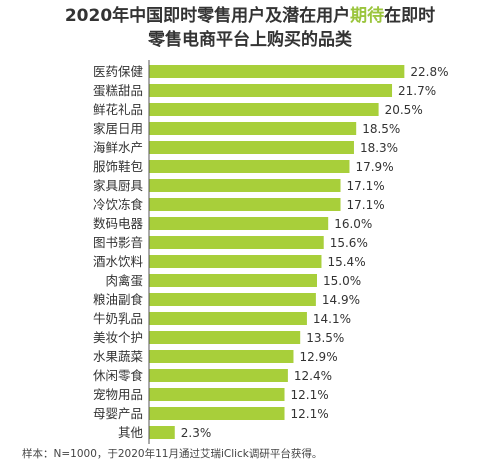 The image size is (500, 472). Describe the element at coordinates (332, 319) in the screenshot. I see `value-label: 14.1%` at that location.